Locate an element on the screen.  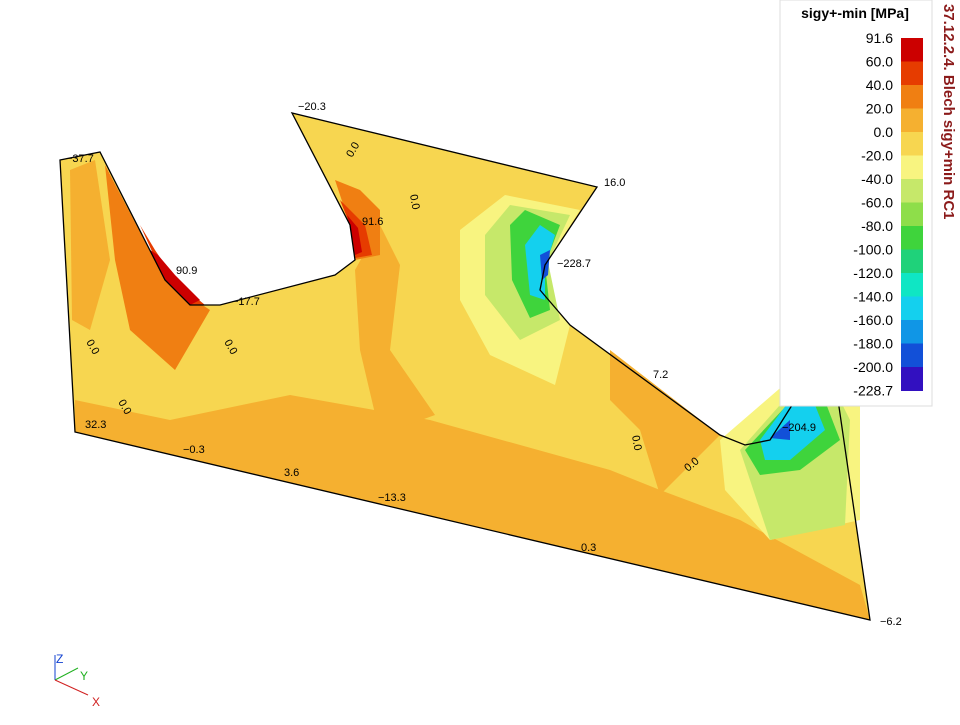
legend-label: 20.0 is located at coordinates (879, 109).